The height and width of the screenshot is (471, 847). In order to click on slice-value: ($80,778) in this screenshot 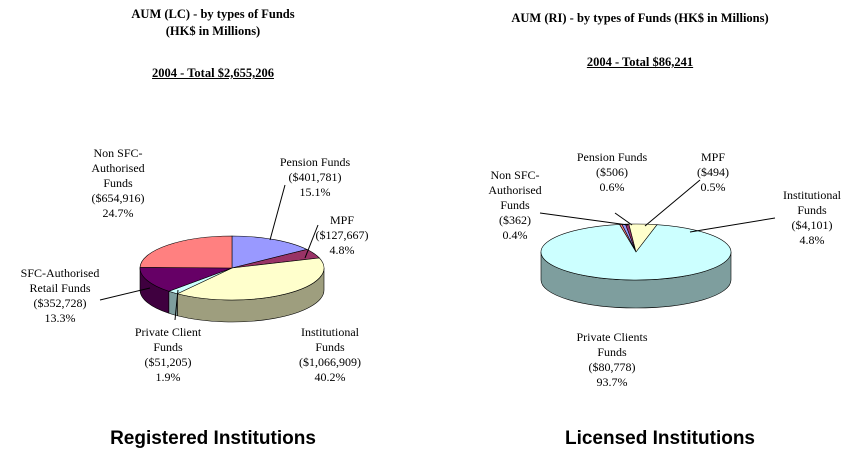, I will do `click(612, 367)`.